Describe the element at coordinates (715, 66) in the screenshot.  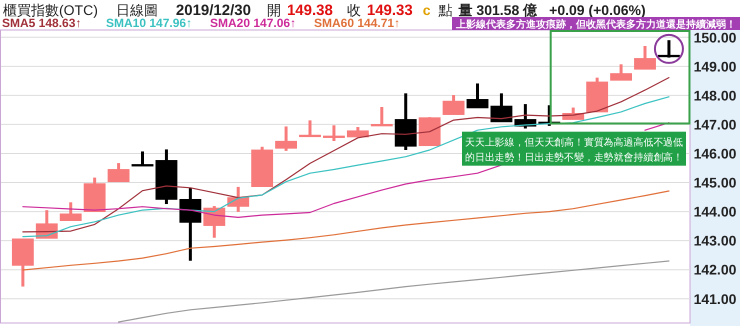
I see `y-tick-label: 149.00` at that location.